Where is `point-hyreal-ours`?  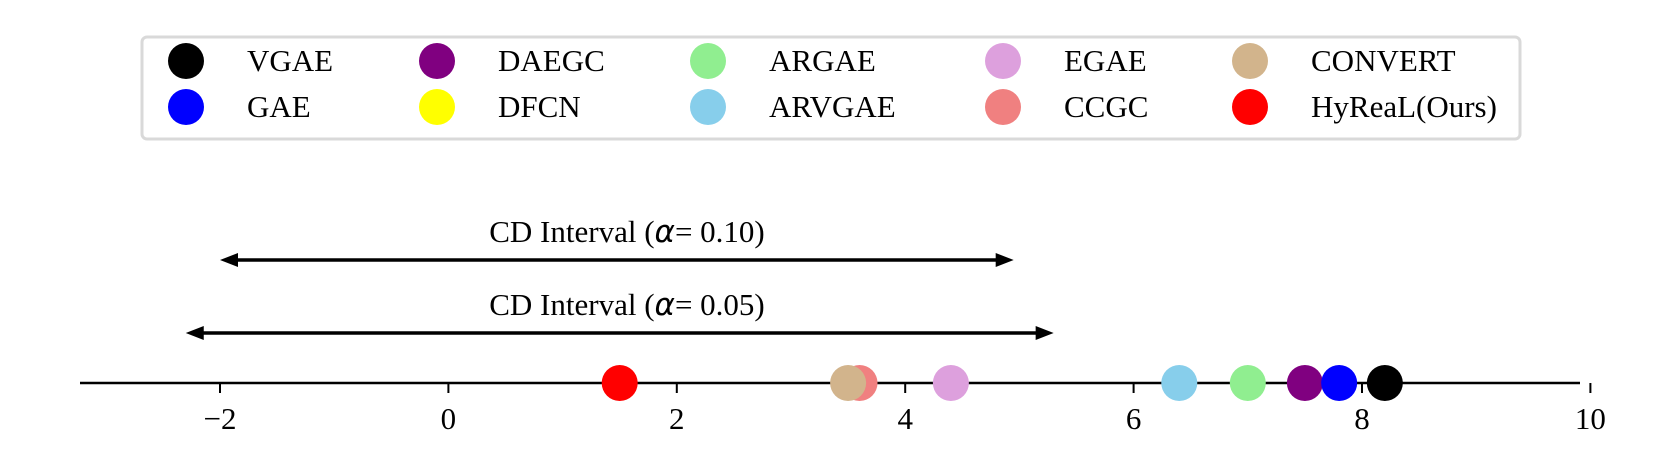 point-hyreal-ours is located at coordinates (619, 383).